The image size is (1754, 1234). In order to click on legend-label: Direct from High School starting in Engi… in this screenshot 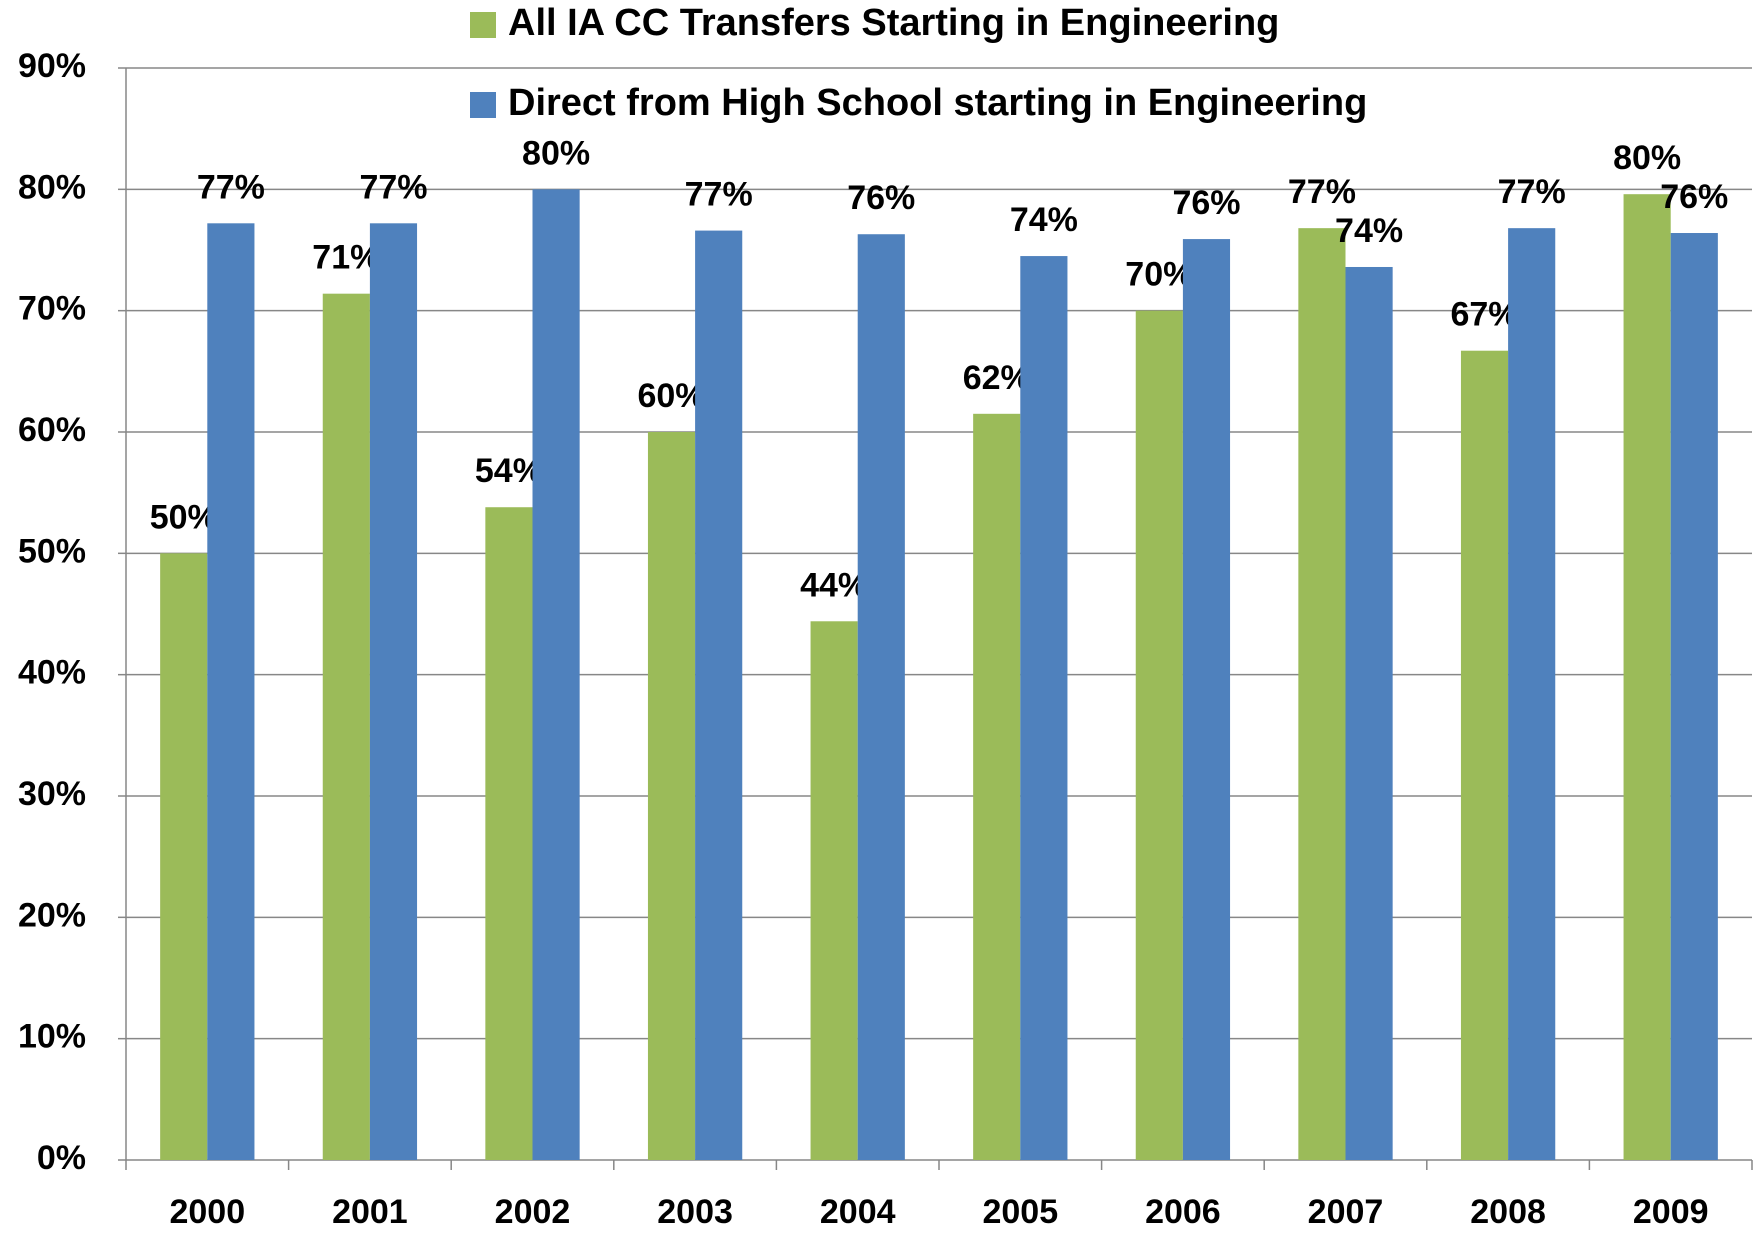, I will do `click(937, 103)`.